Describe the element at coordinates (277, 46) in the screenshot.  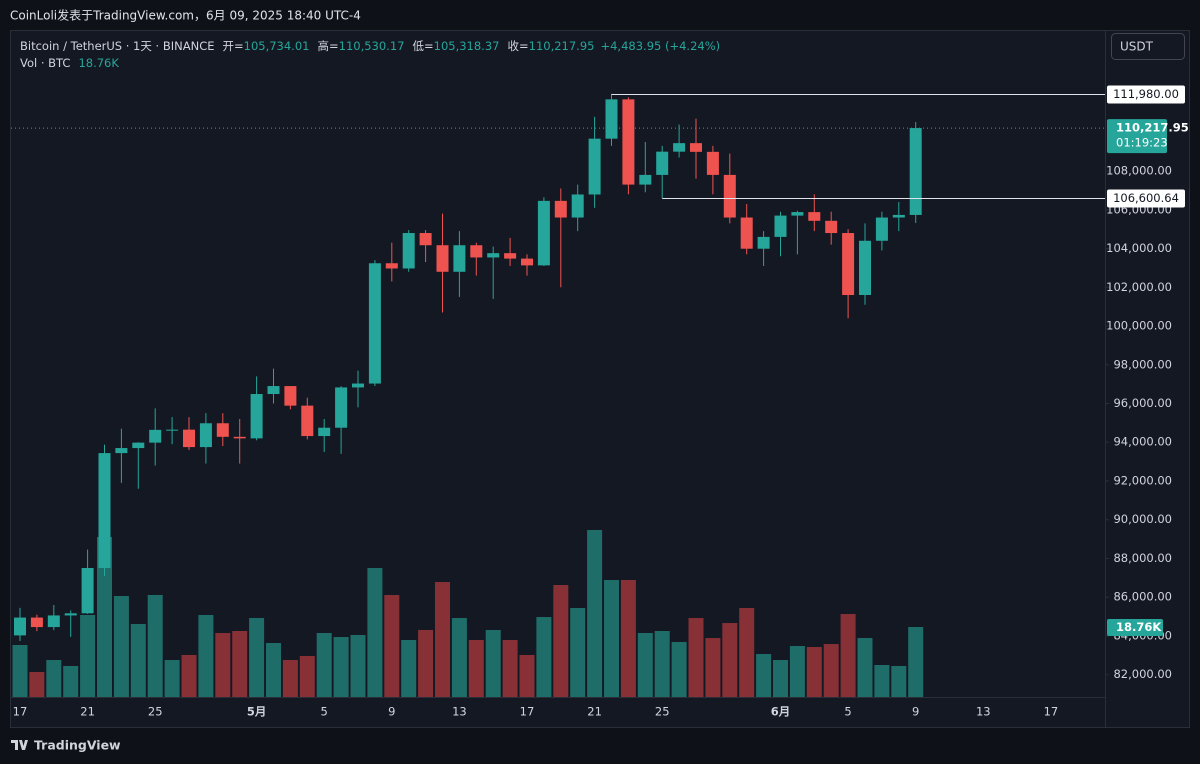
I see `ohlc-value: 105,734.01` at that location.